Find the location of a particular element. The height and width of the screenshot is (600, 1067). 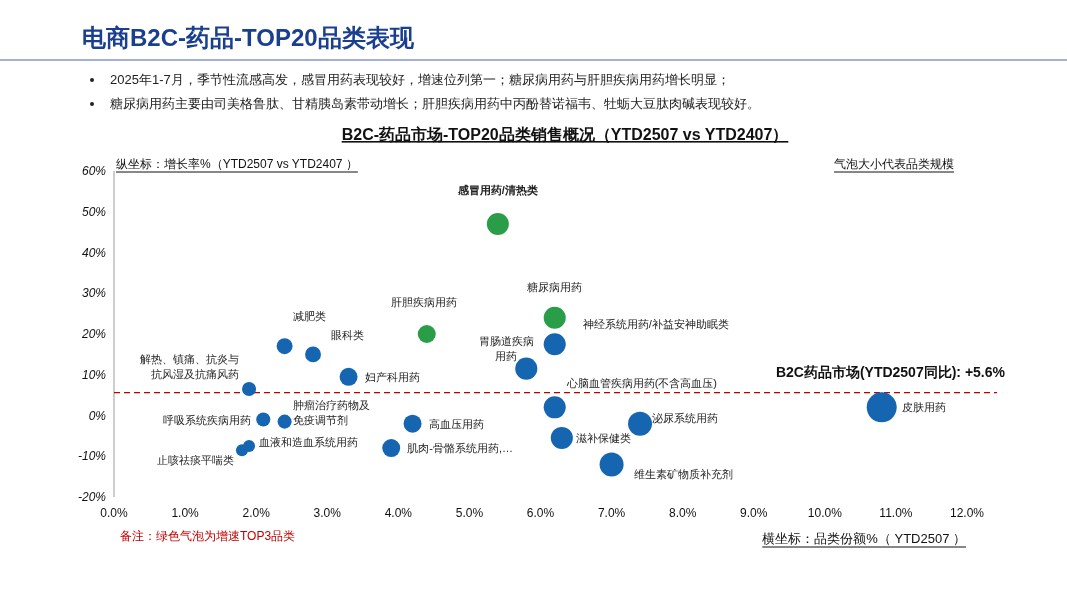

x-tick-label: 6.0% is located at coordinates (540, 513).